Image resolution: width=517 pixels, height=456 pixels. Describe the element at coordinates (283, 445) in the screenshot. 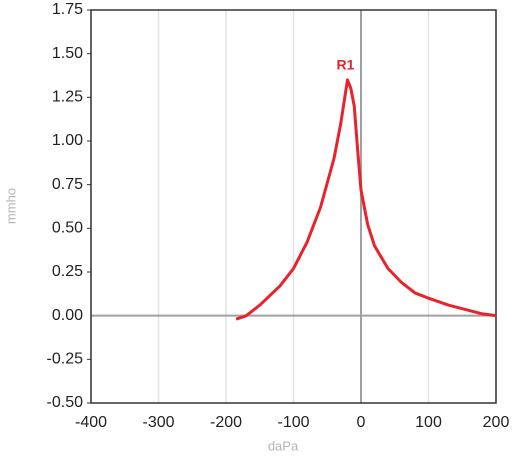

I see `x-axis-label: daPa` at that location.